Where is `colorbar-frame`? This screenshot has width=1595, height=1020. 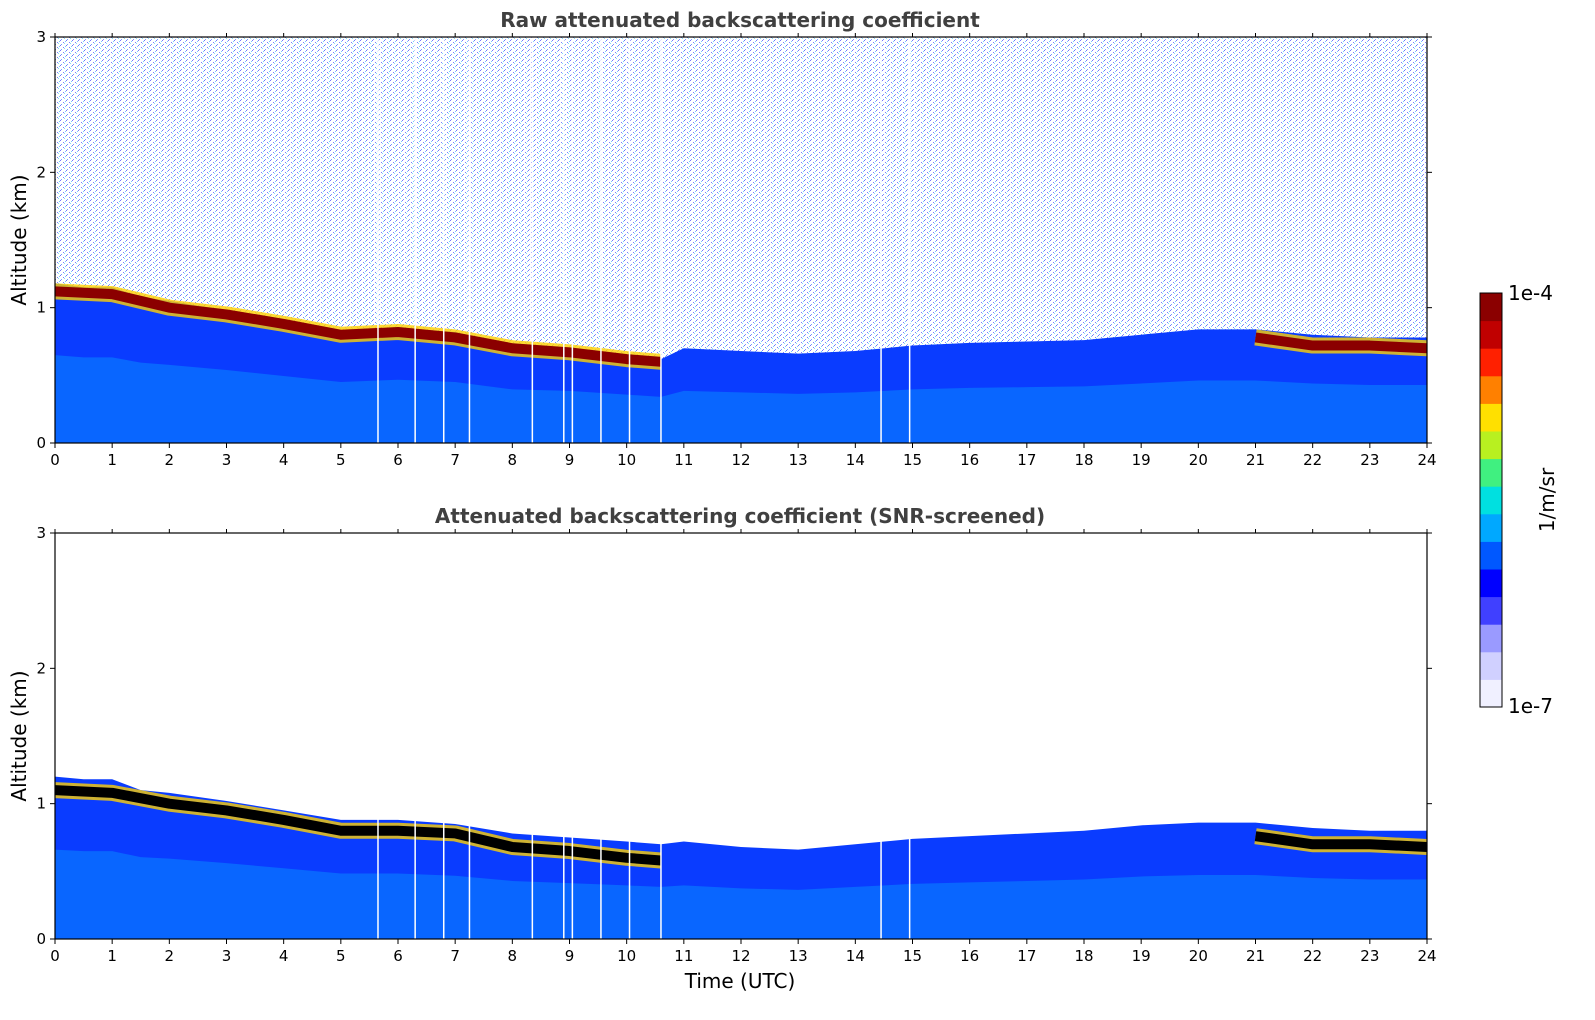
colorbar-frame is located at coordinates (1491, 500).